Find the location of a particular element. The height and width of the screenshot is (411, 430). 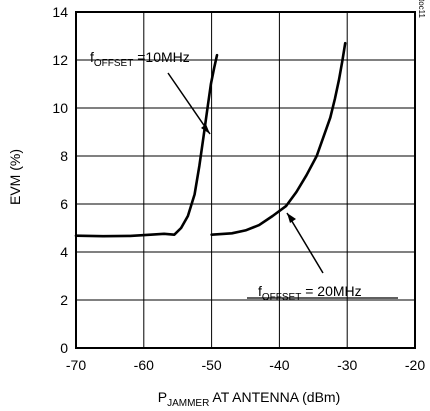

y-tick-label: 6 is located at coordinates (64, 204).